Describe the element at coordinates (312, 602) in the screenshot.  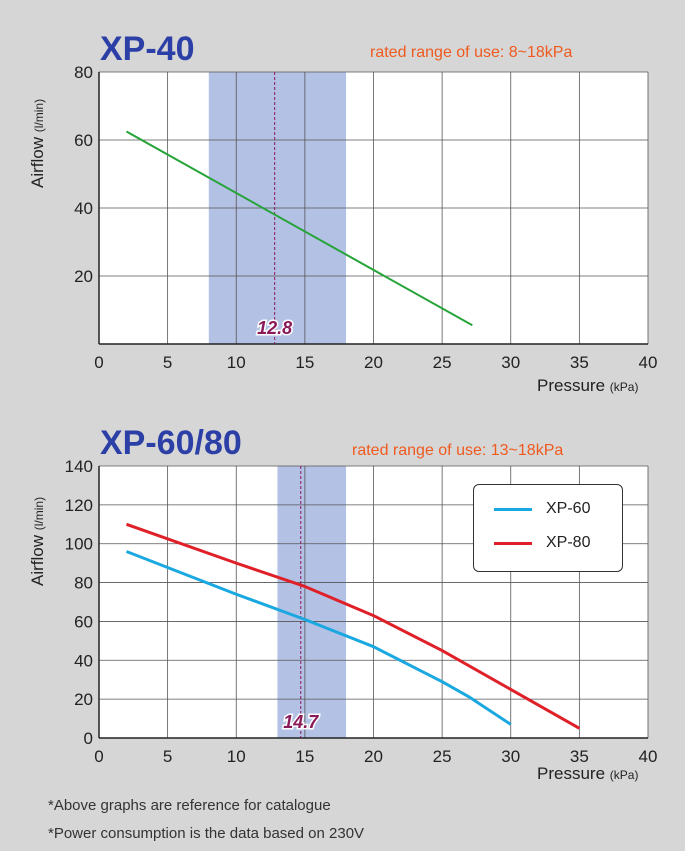
I see `rated-range-band` at that location.